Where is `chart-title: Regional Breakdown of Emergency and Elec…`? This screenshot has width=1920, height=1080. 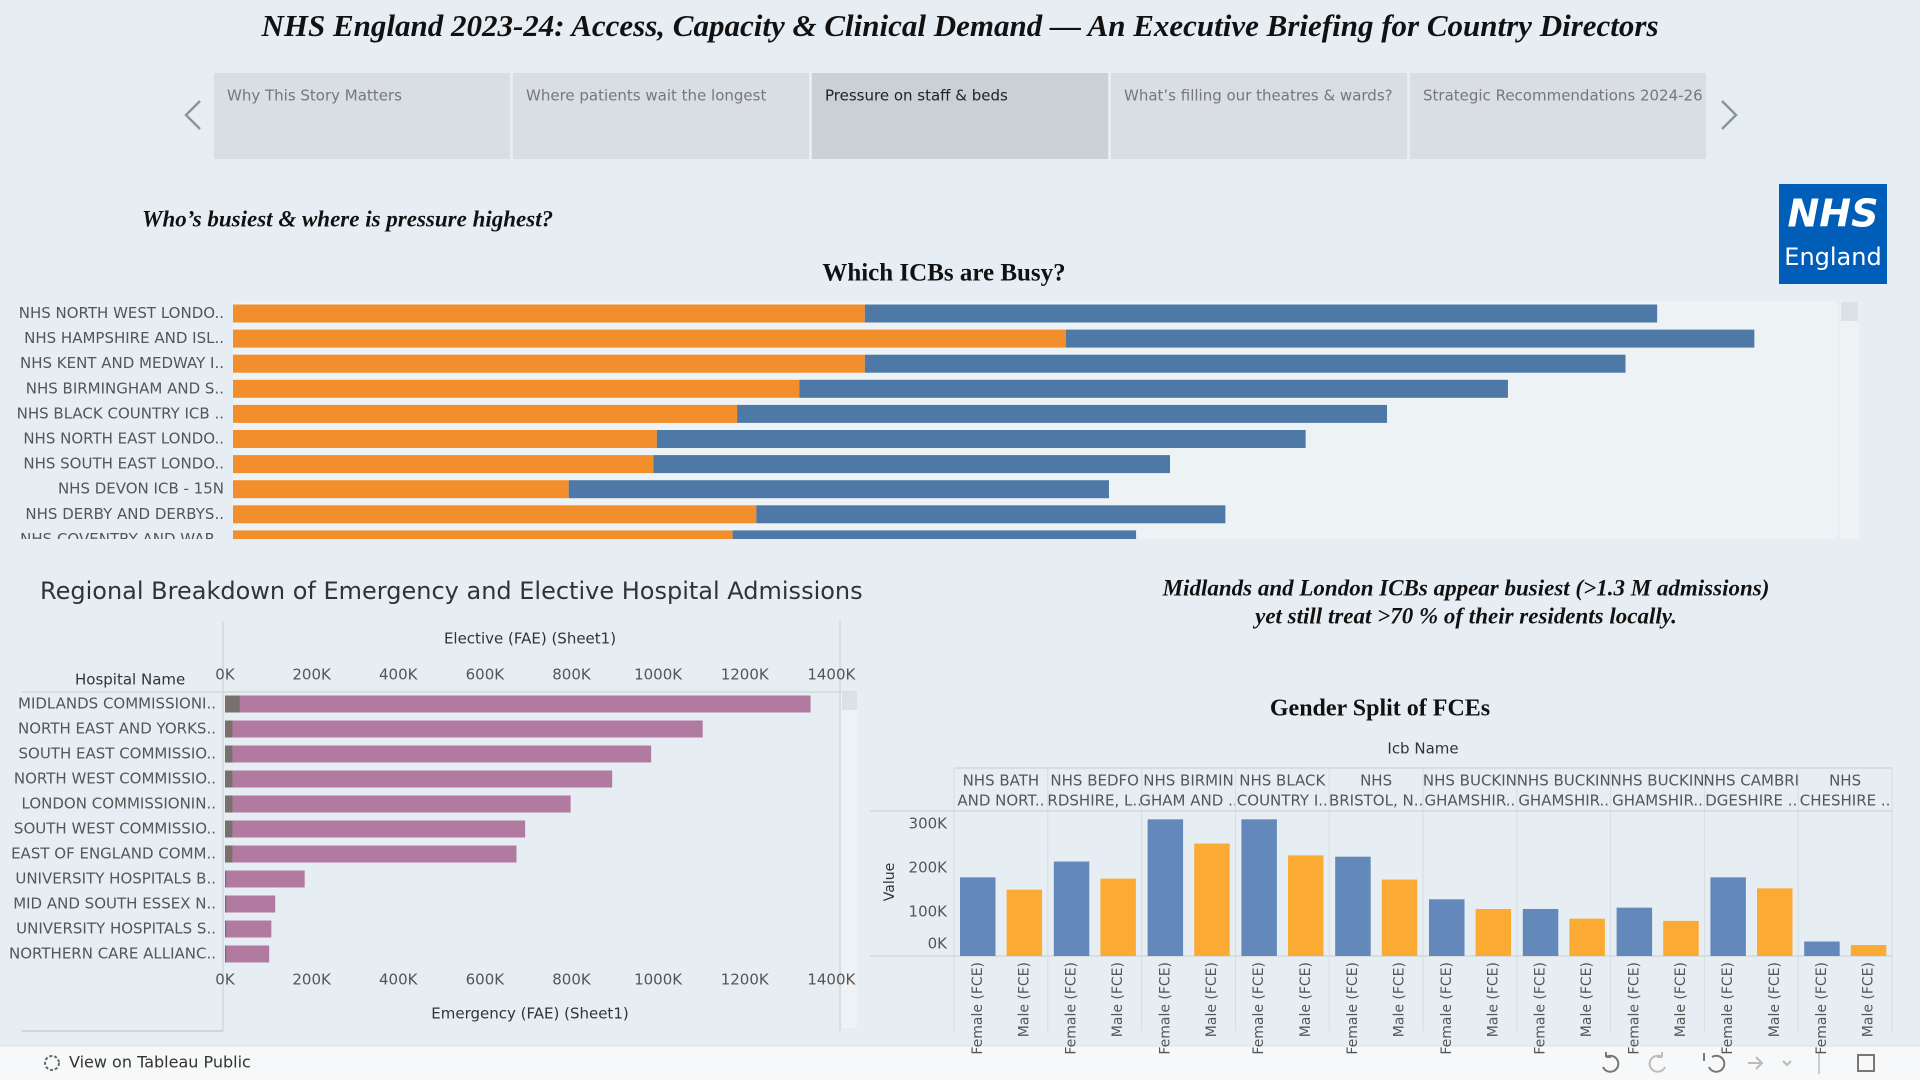 chart-title: Regional Breakdown of Emergency and Elec… is located at coordinates (451, 591).